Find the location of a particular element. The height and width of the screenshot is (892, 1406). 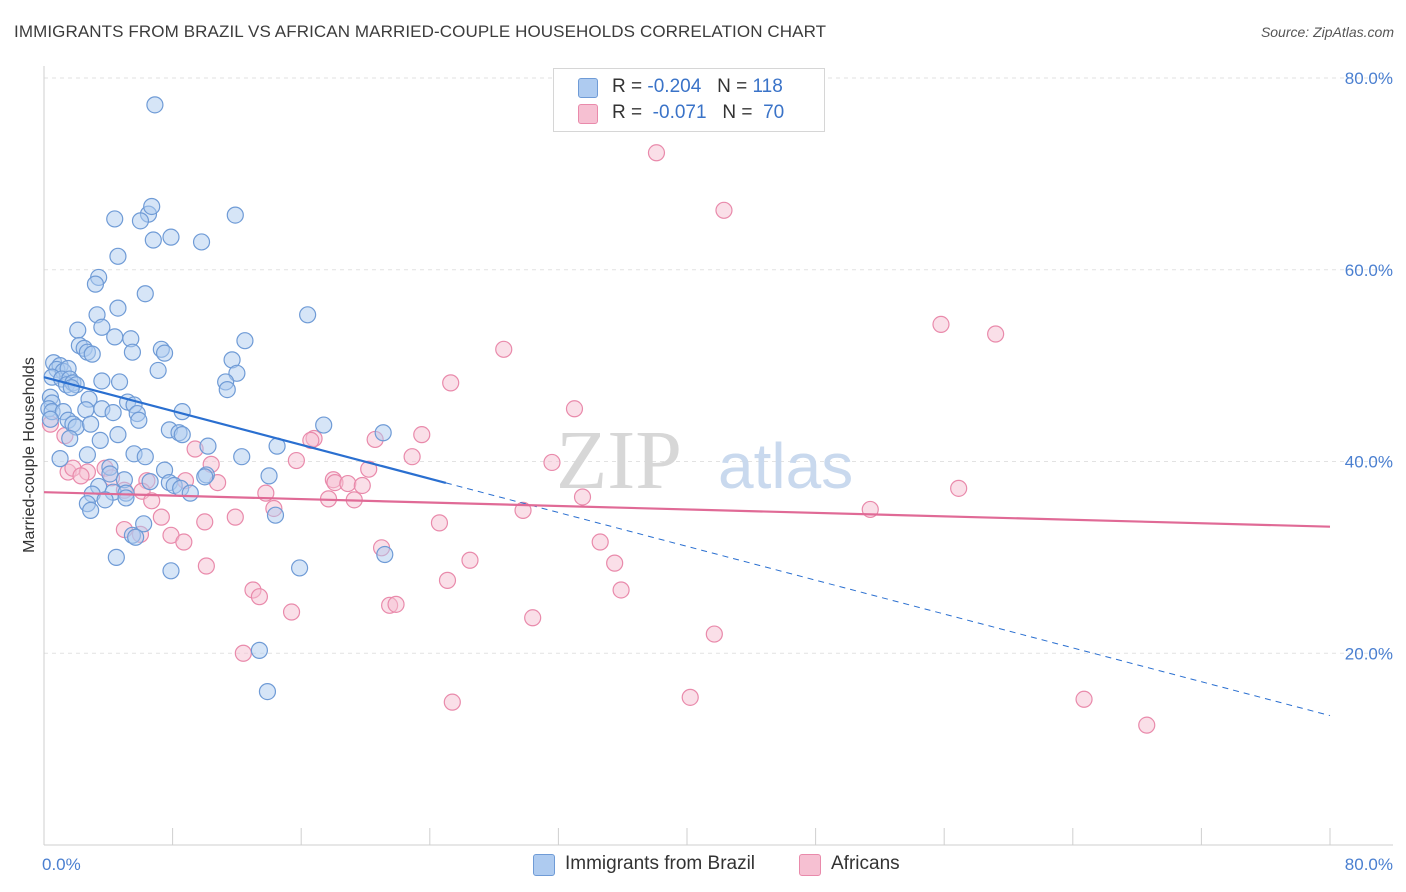

y-tick-label: 40.0% is located at coordinates (1369, 462).